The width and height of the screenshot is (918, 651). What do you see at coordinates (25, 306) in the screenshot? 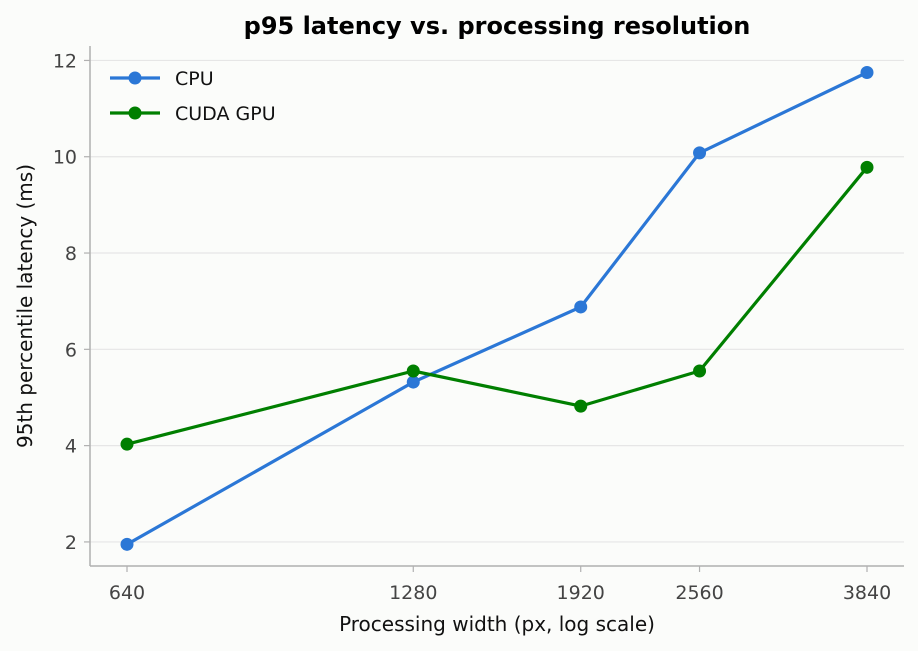
I see `y-axis-label: 95th percentile latency (ms)` at bounding box center [25, 306].